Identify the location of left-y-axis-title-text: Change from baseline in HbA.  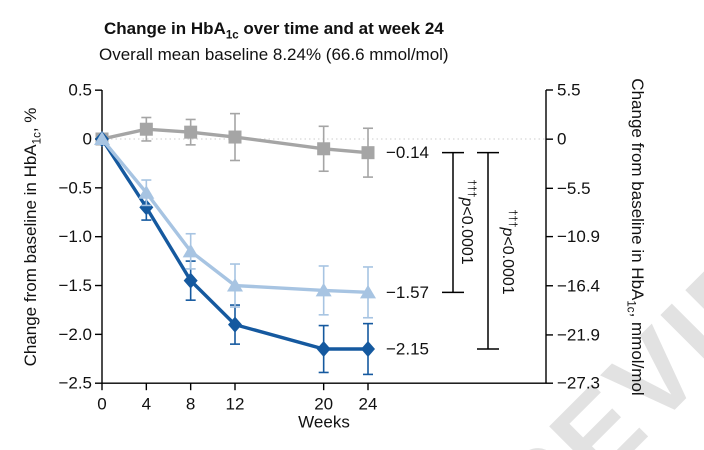
(30, 255).